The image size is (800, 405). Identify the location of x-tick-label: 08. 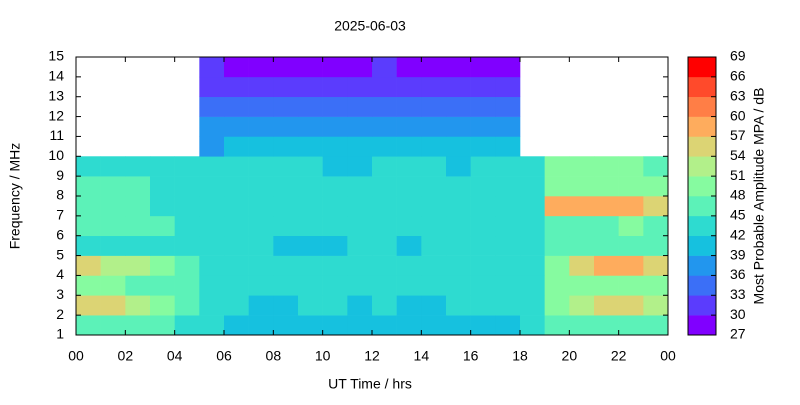
(274, 356).